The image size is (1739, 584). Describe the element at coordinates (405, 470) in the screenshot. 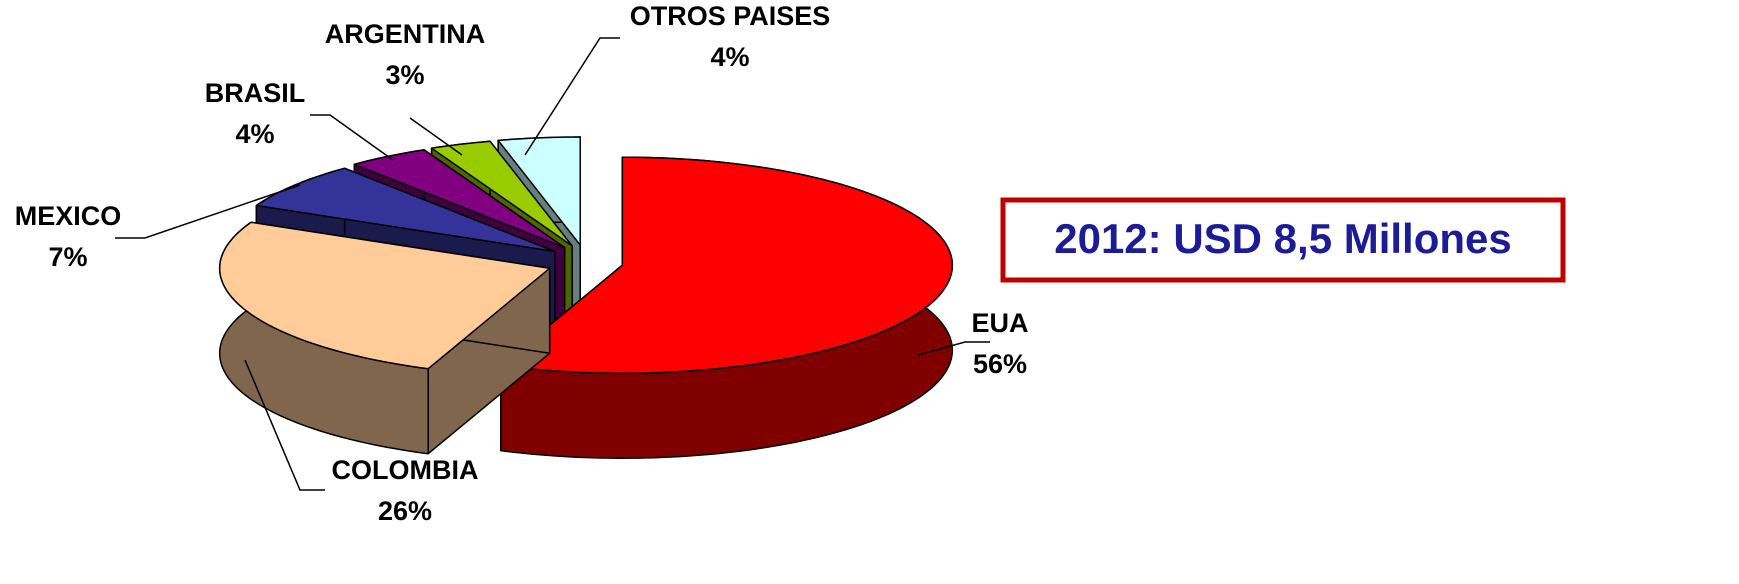

I see `category-label: COLOMBIA` at that location.